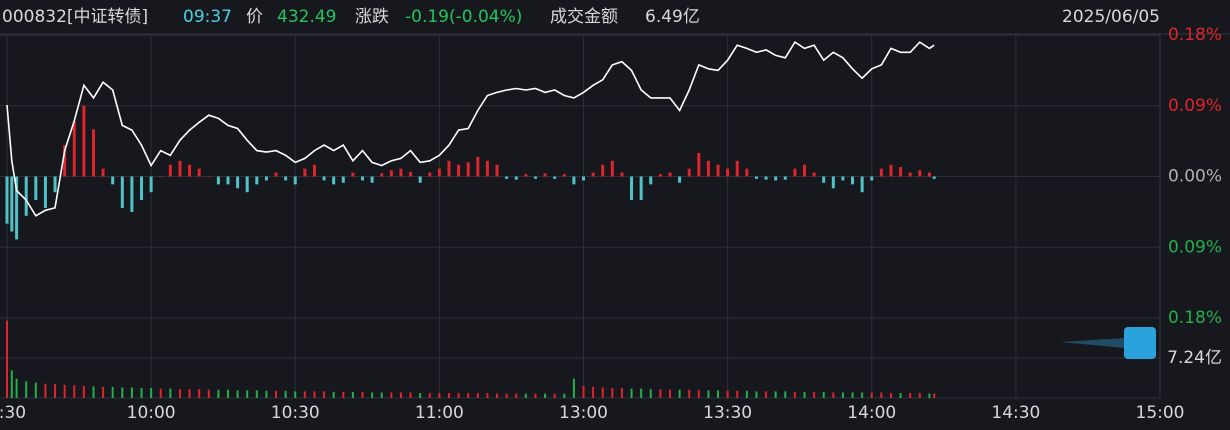  Describe the element at coordinates (871, 413) in the screenshot. I see `x-tick-label: 14:00` at that location.